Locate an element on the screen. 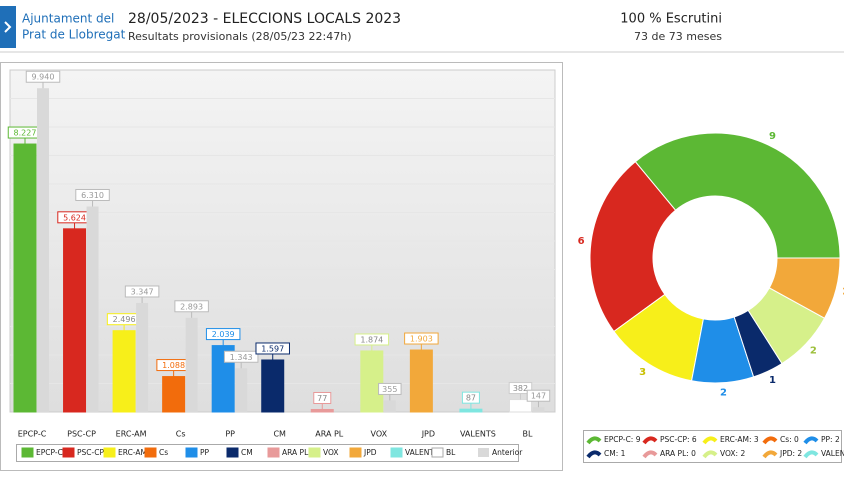 The image size is (844, 479). legend-label: Anterior is located at coordinates (507, 452).